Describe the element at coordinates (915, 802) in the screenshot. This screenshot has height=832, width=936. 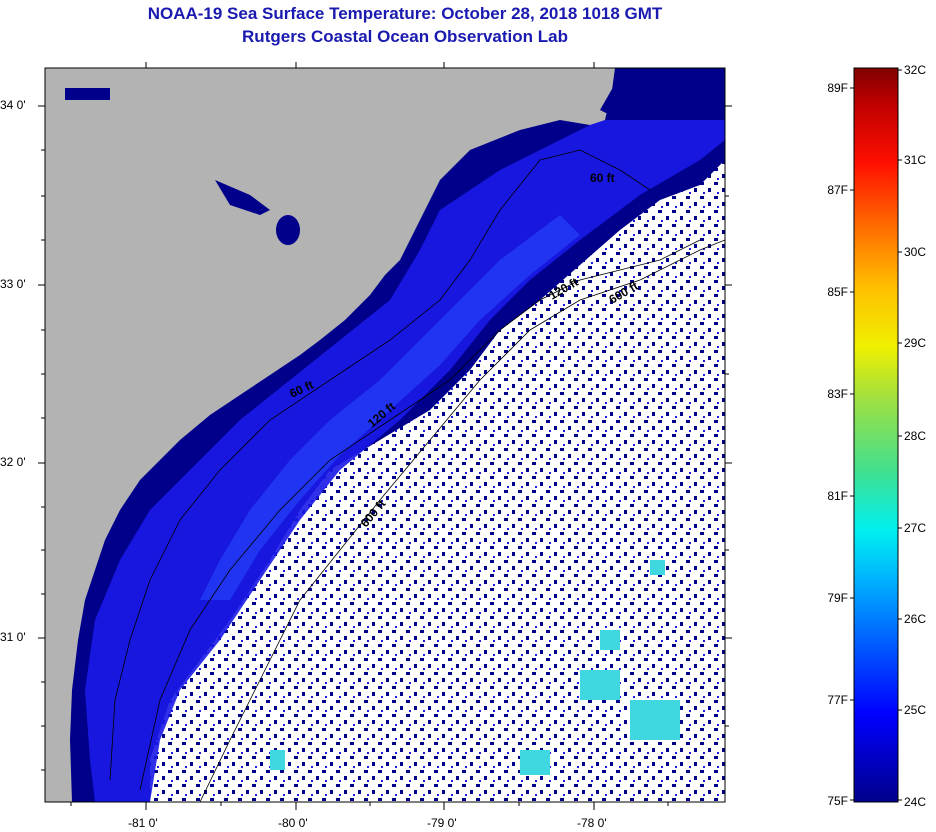
I see `colorbar-c-label: 24C` at that location.